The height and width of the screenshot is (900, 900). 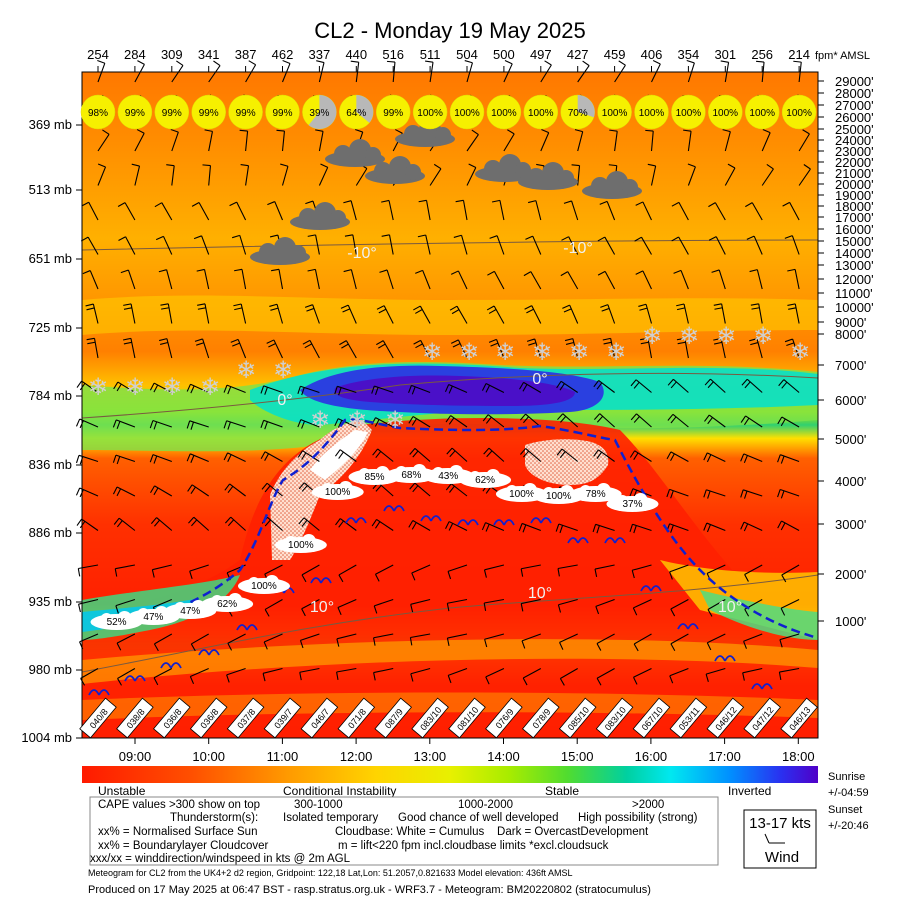 What do you see at coordinates (846, 777) in the screenshot?
I see `sunrise-label: Sunrise` at bounding box center [846, 777].